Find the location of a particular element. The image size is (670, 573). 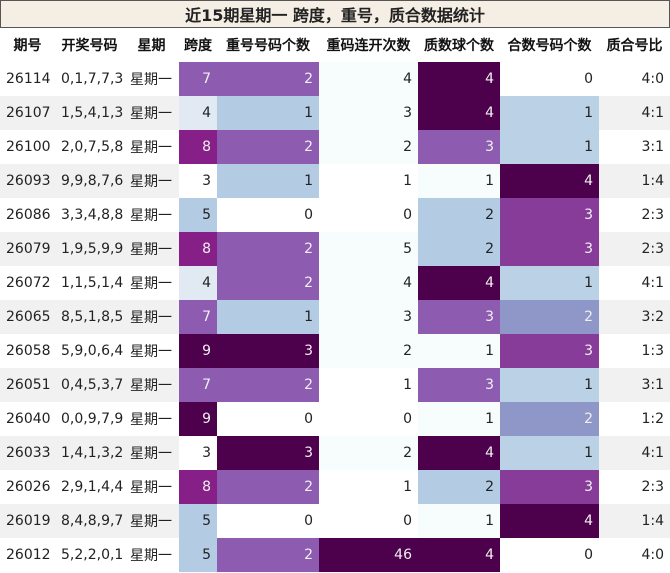

ratio-cell: 4:0 is located at coordinates (652, 555).